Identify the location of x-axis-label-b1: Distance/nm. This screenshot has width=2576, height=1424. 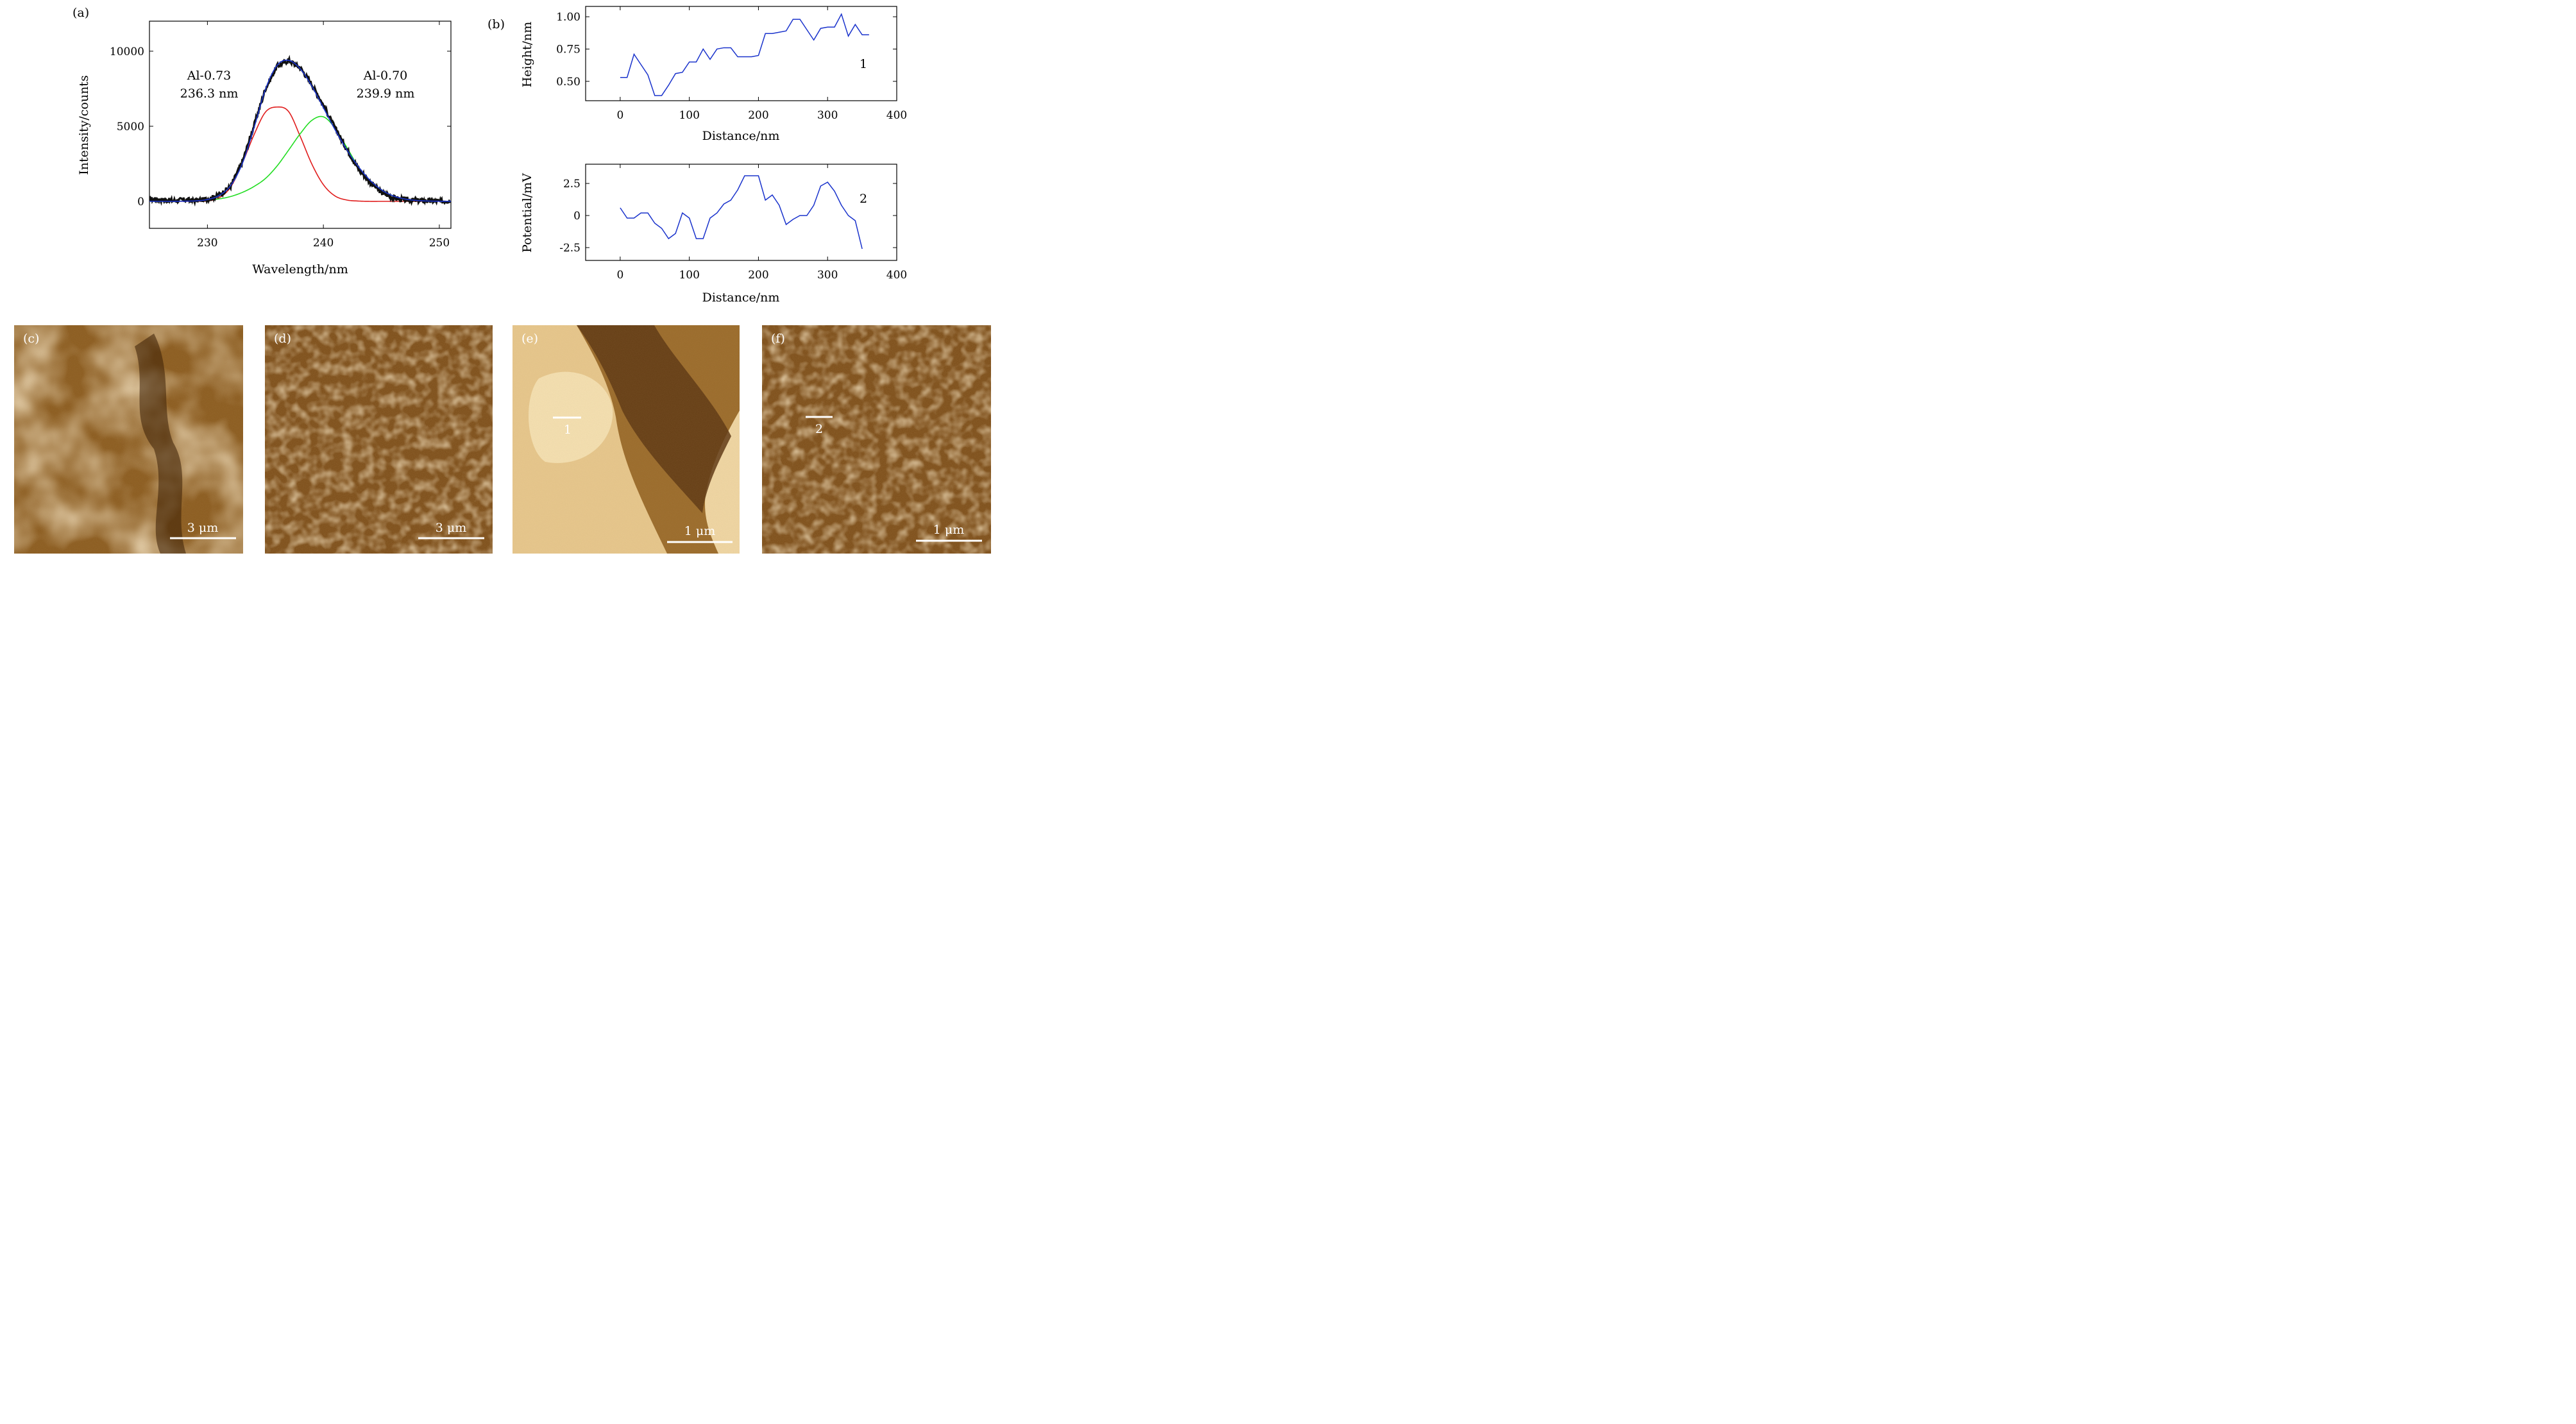
(741, 136).